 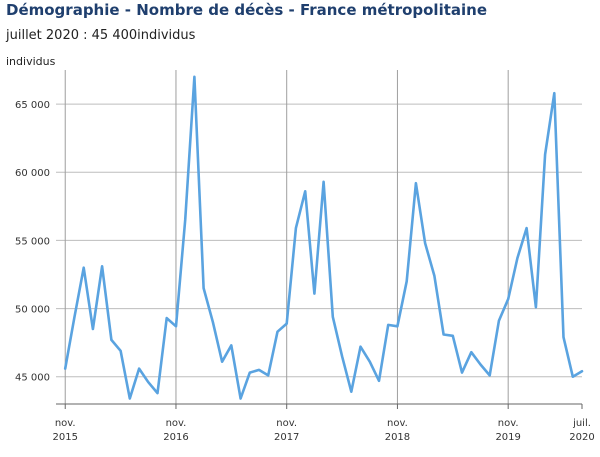 What do you see at coordinates (32, 173) in the screenshot?
I see `y-tick-label: 60 000` at bounding box center [32, 173].